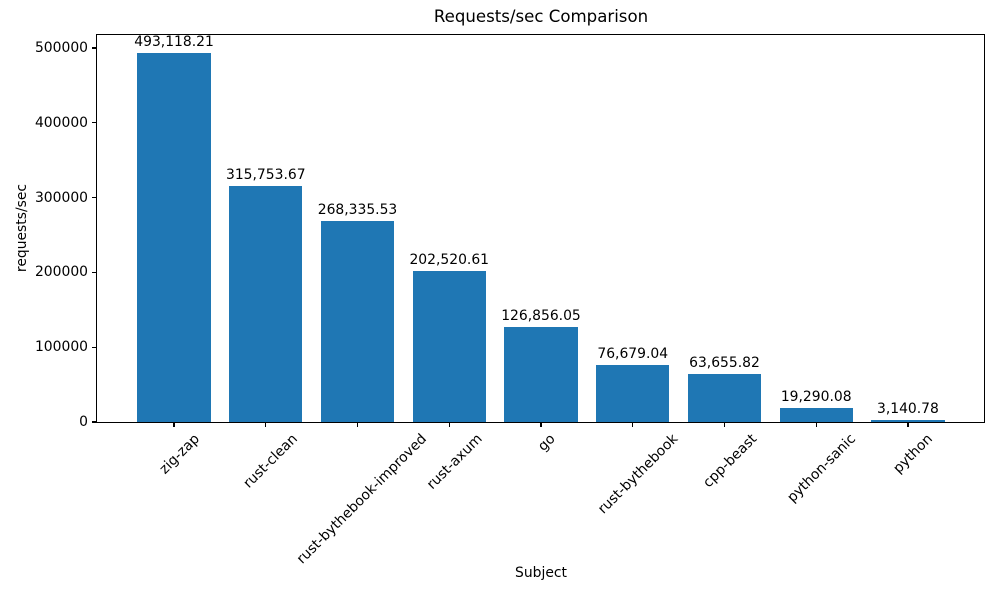 Image resolution: width=1000 pixels, height=600 pixels. I want to click on bar-value-label: 268,335.53, so click(357, 210).